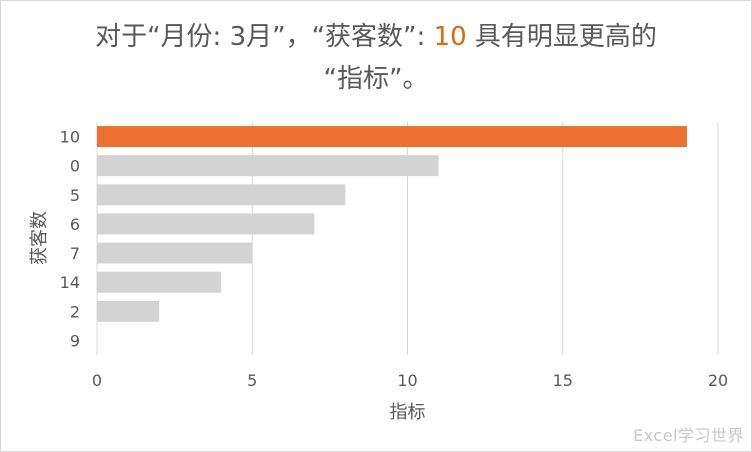  I want to click on y-tick-label: 14, so click(70, 282).